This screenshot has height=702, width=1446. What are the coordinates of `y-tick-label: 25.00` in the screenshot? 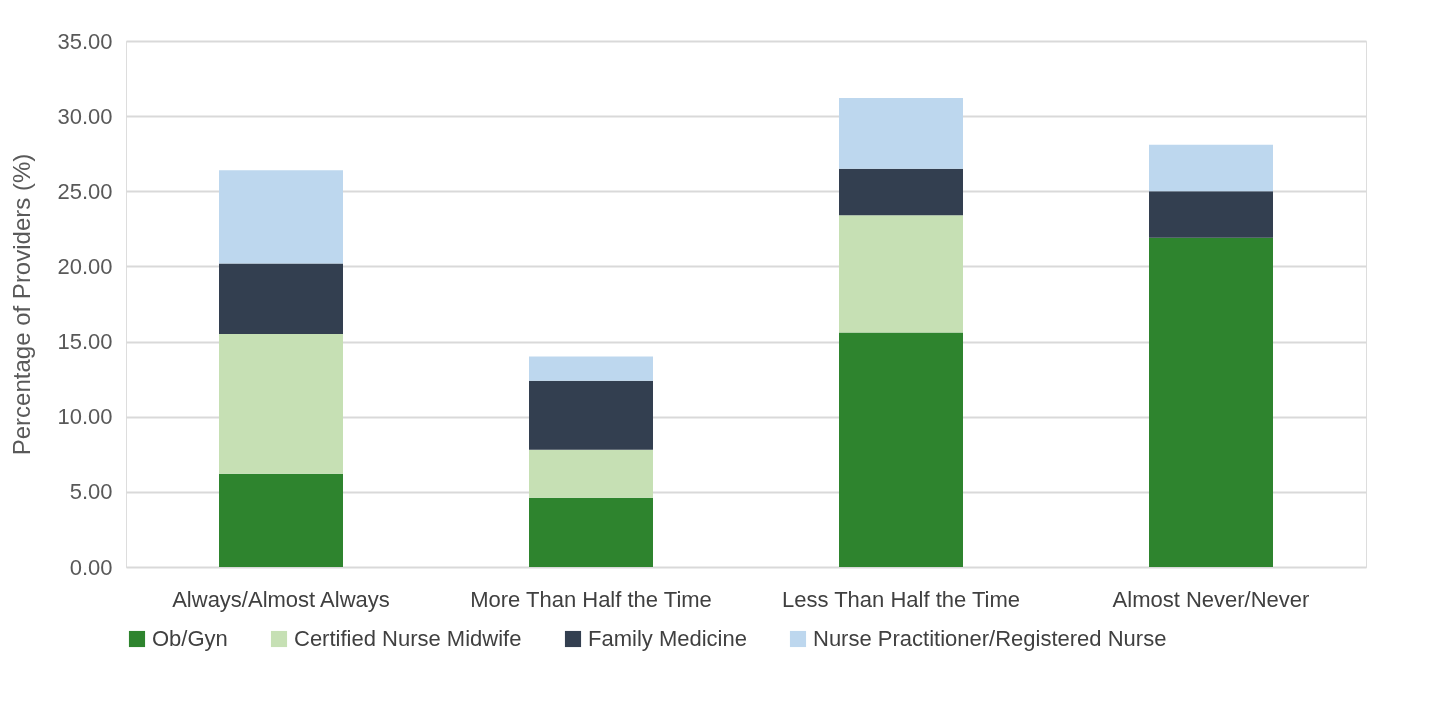 It's located at (85, 191).